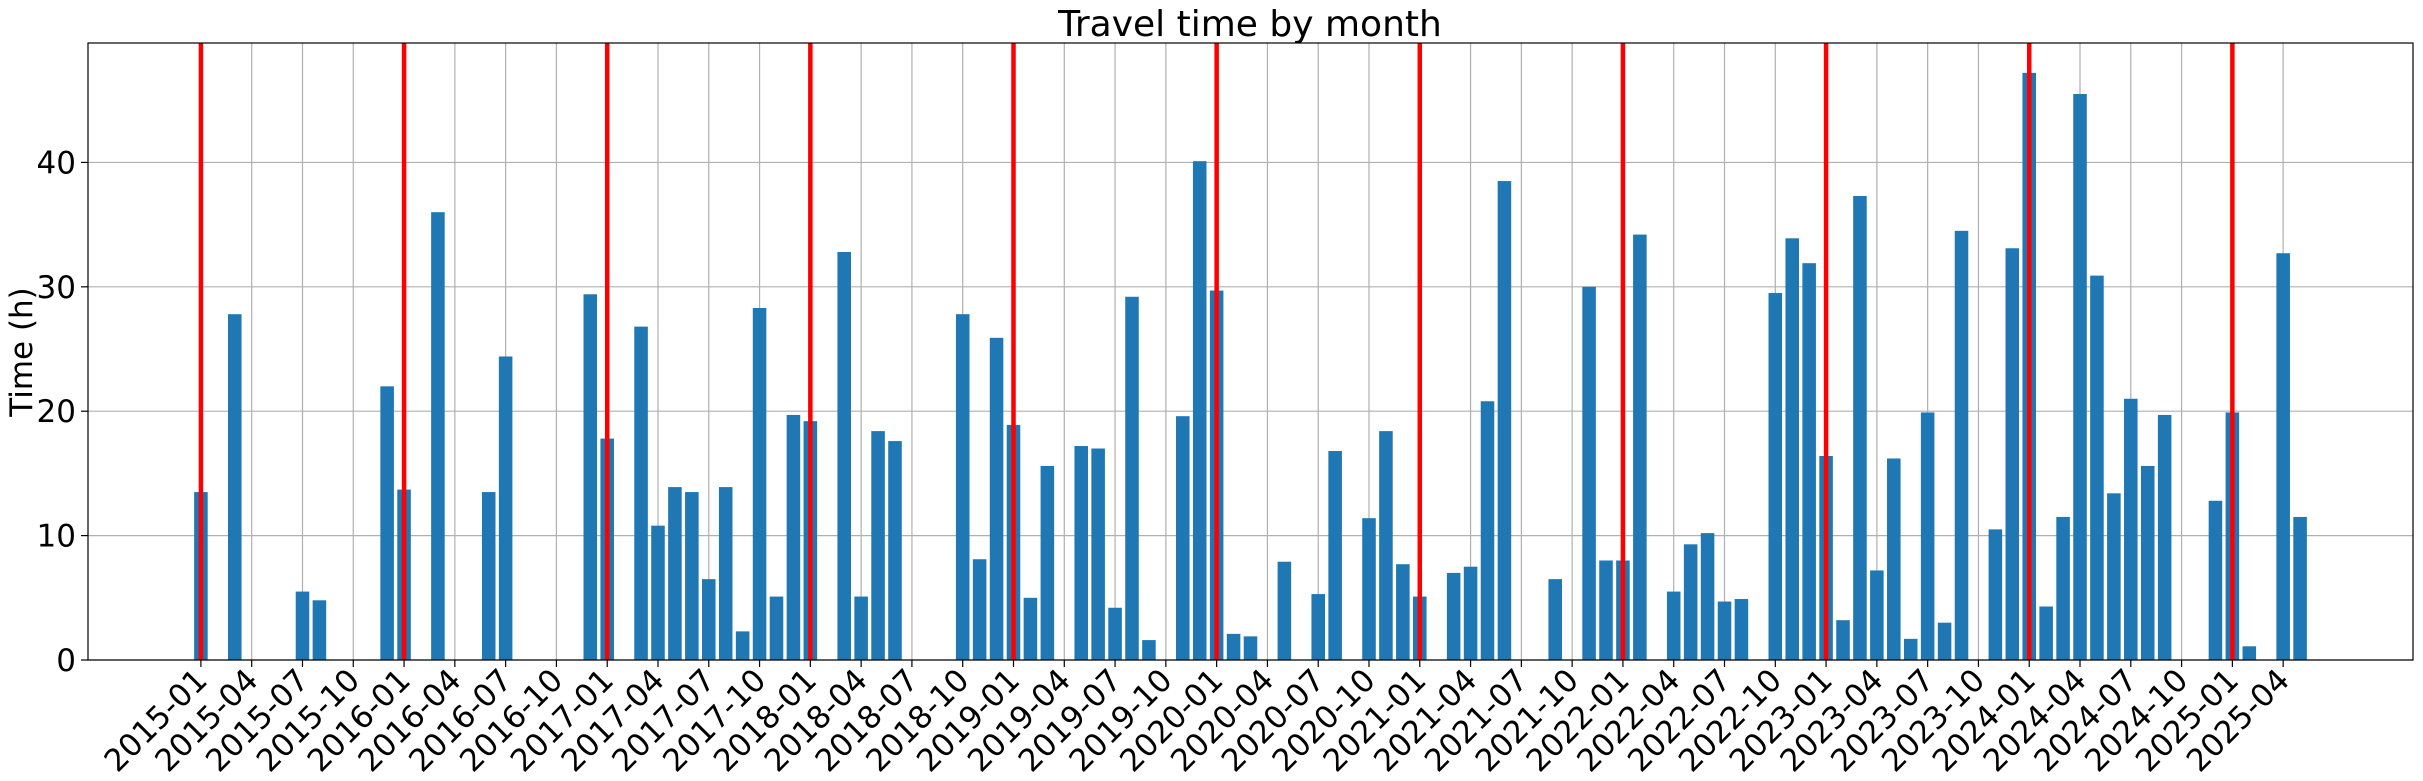 Image resolution: width=2423 pixels, height=781 pixels. What do you see at coordinates (56, 412) in the screenshot?
I see `y-tick-label: 20` at bounding box center [56, 412].